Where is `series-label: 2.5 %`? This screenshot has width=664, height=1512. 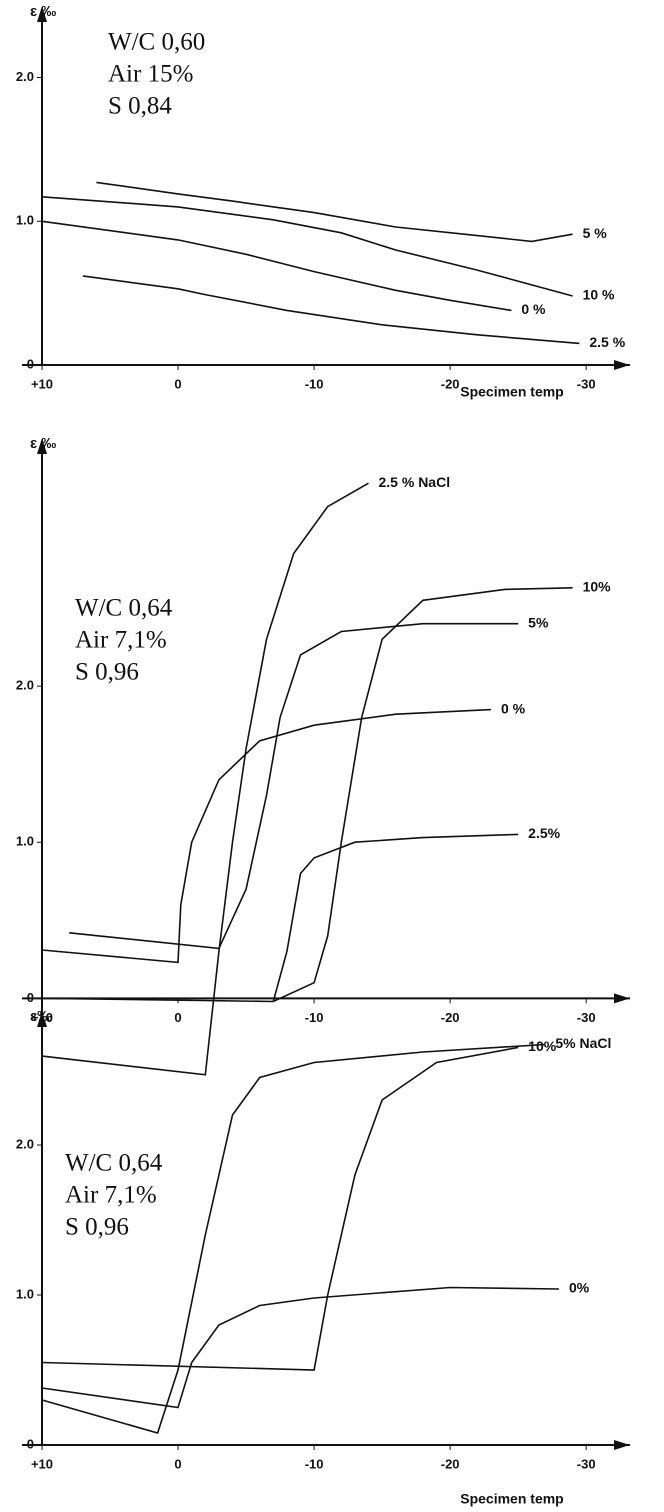
series-label: 2.5 % is located at coordinates (607, 342).